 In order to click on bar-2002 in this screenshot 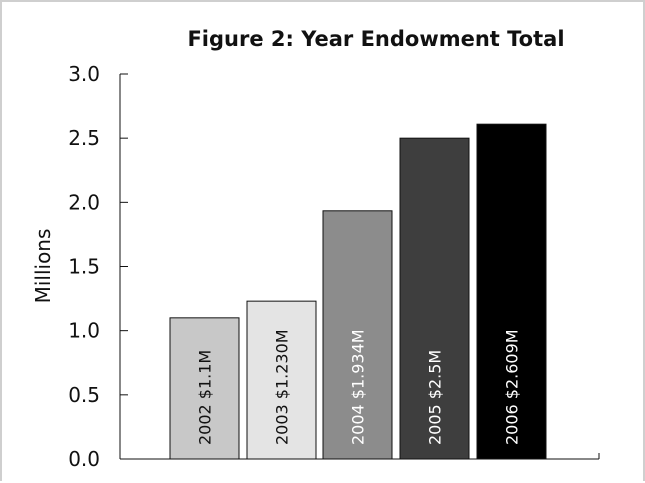, I will do `click(204, 388)`.